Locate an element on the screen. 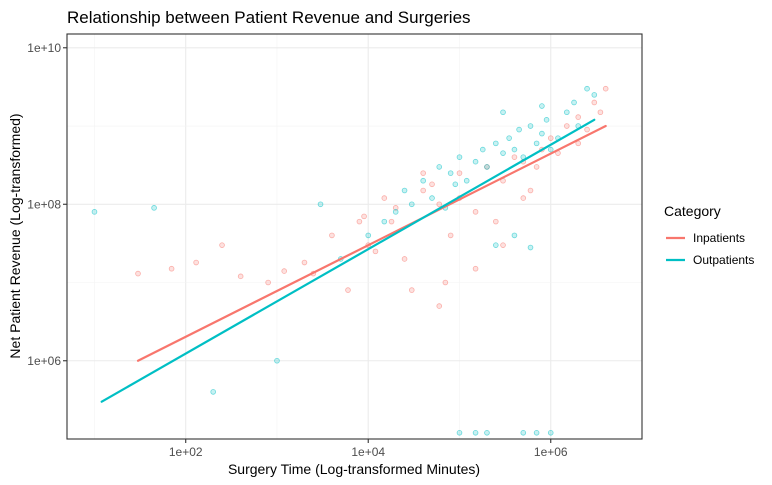 The image size is (772, 485). x-axis: 1e+02 1e+04 1e+06 is located at coordinates (368, 449).